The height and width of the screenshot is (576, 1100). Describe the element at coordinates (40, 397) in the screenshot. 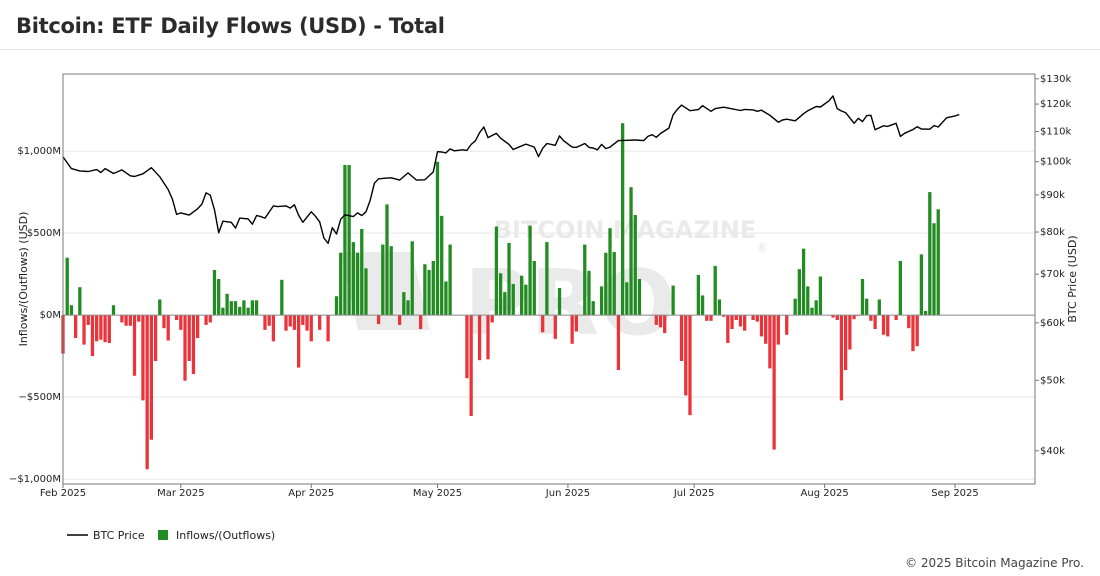

I see `left-tick-label: −$500M` at that location.